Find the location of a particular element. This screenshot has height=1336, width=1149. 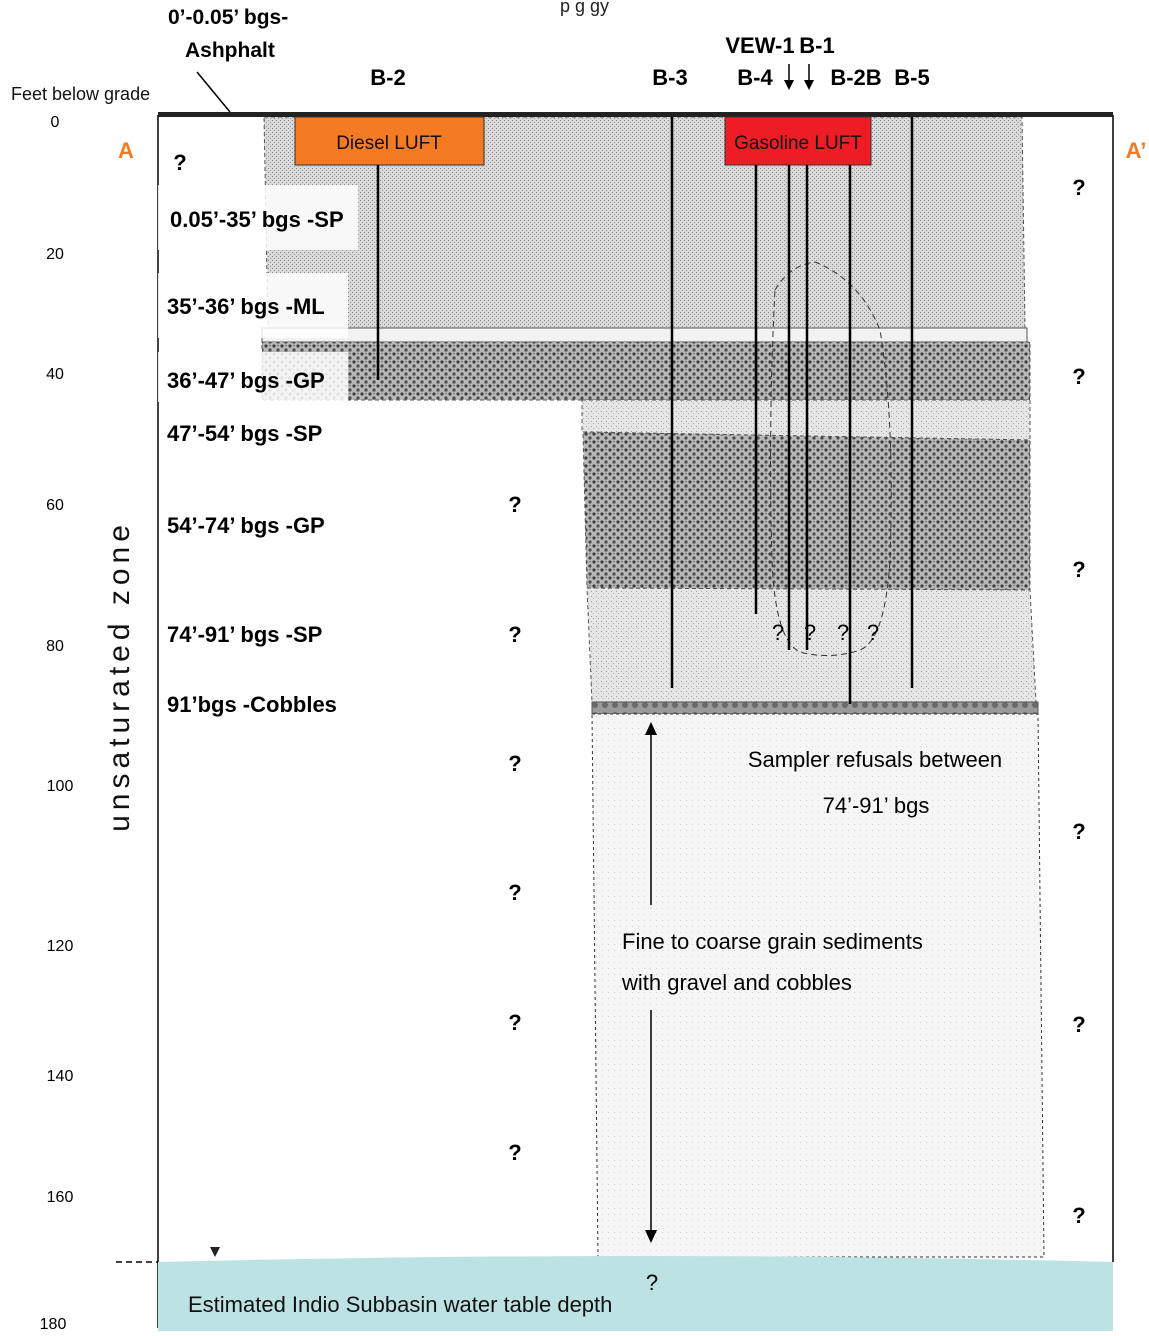

depth-tick-80: 80 is located at coordinates (55, 646).